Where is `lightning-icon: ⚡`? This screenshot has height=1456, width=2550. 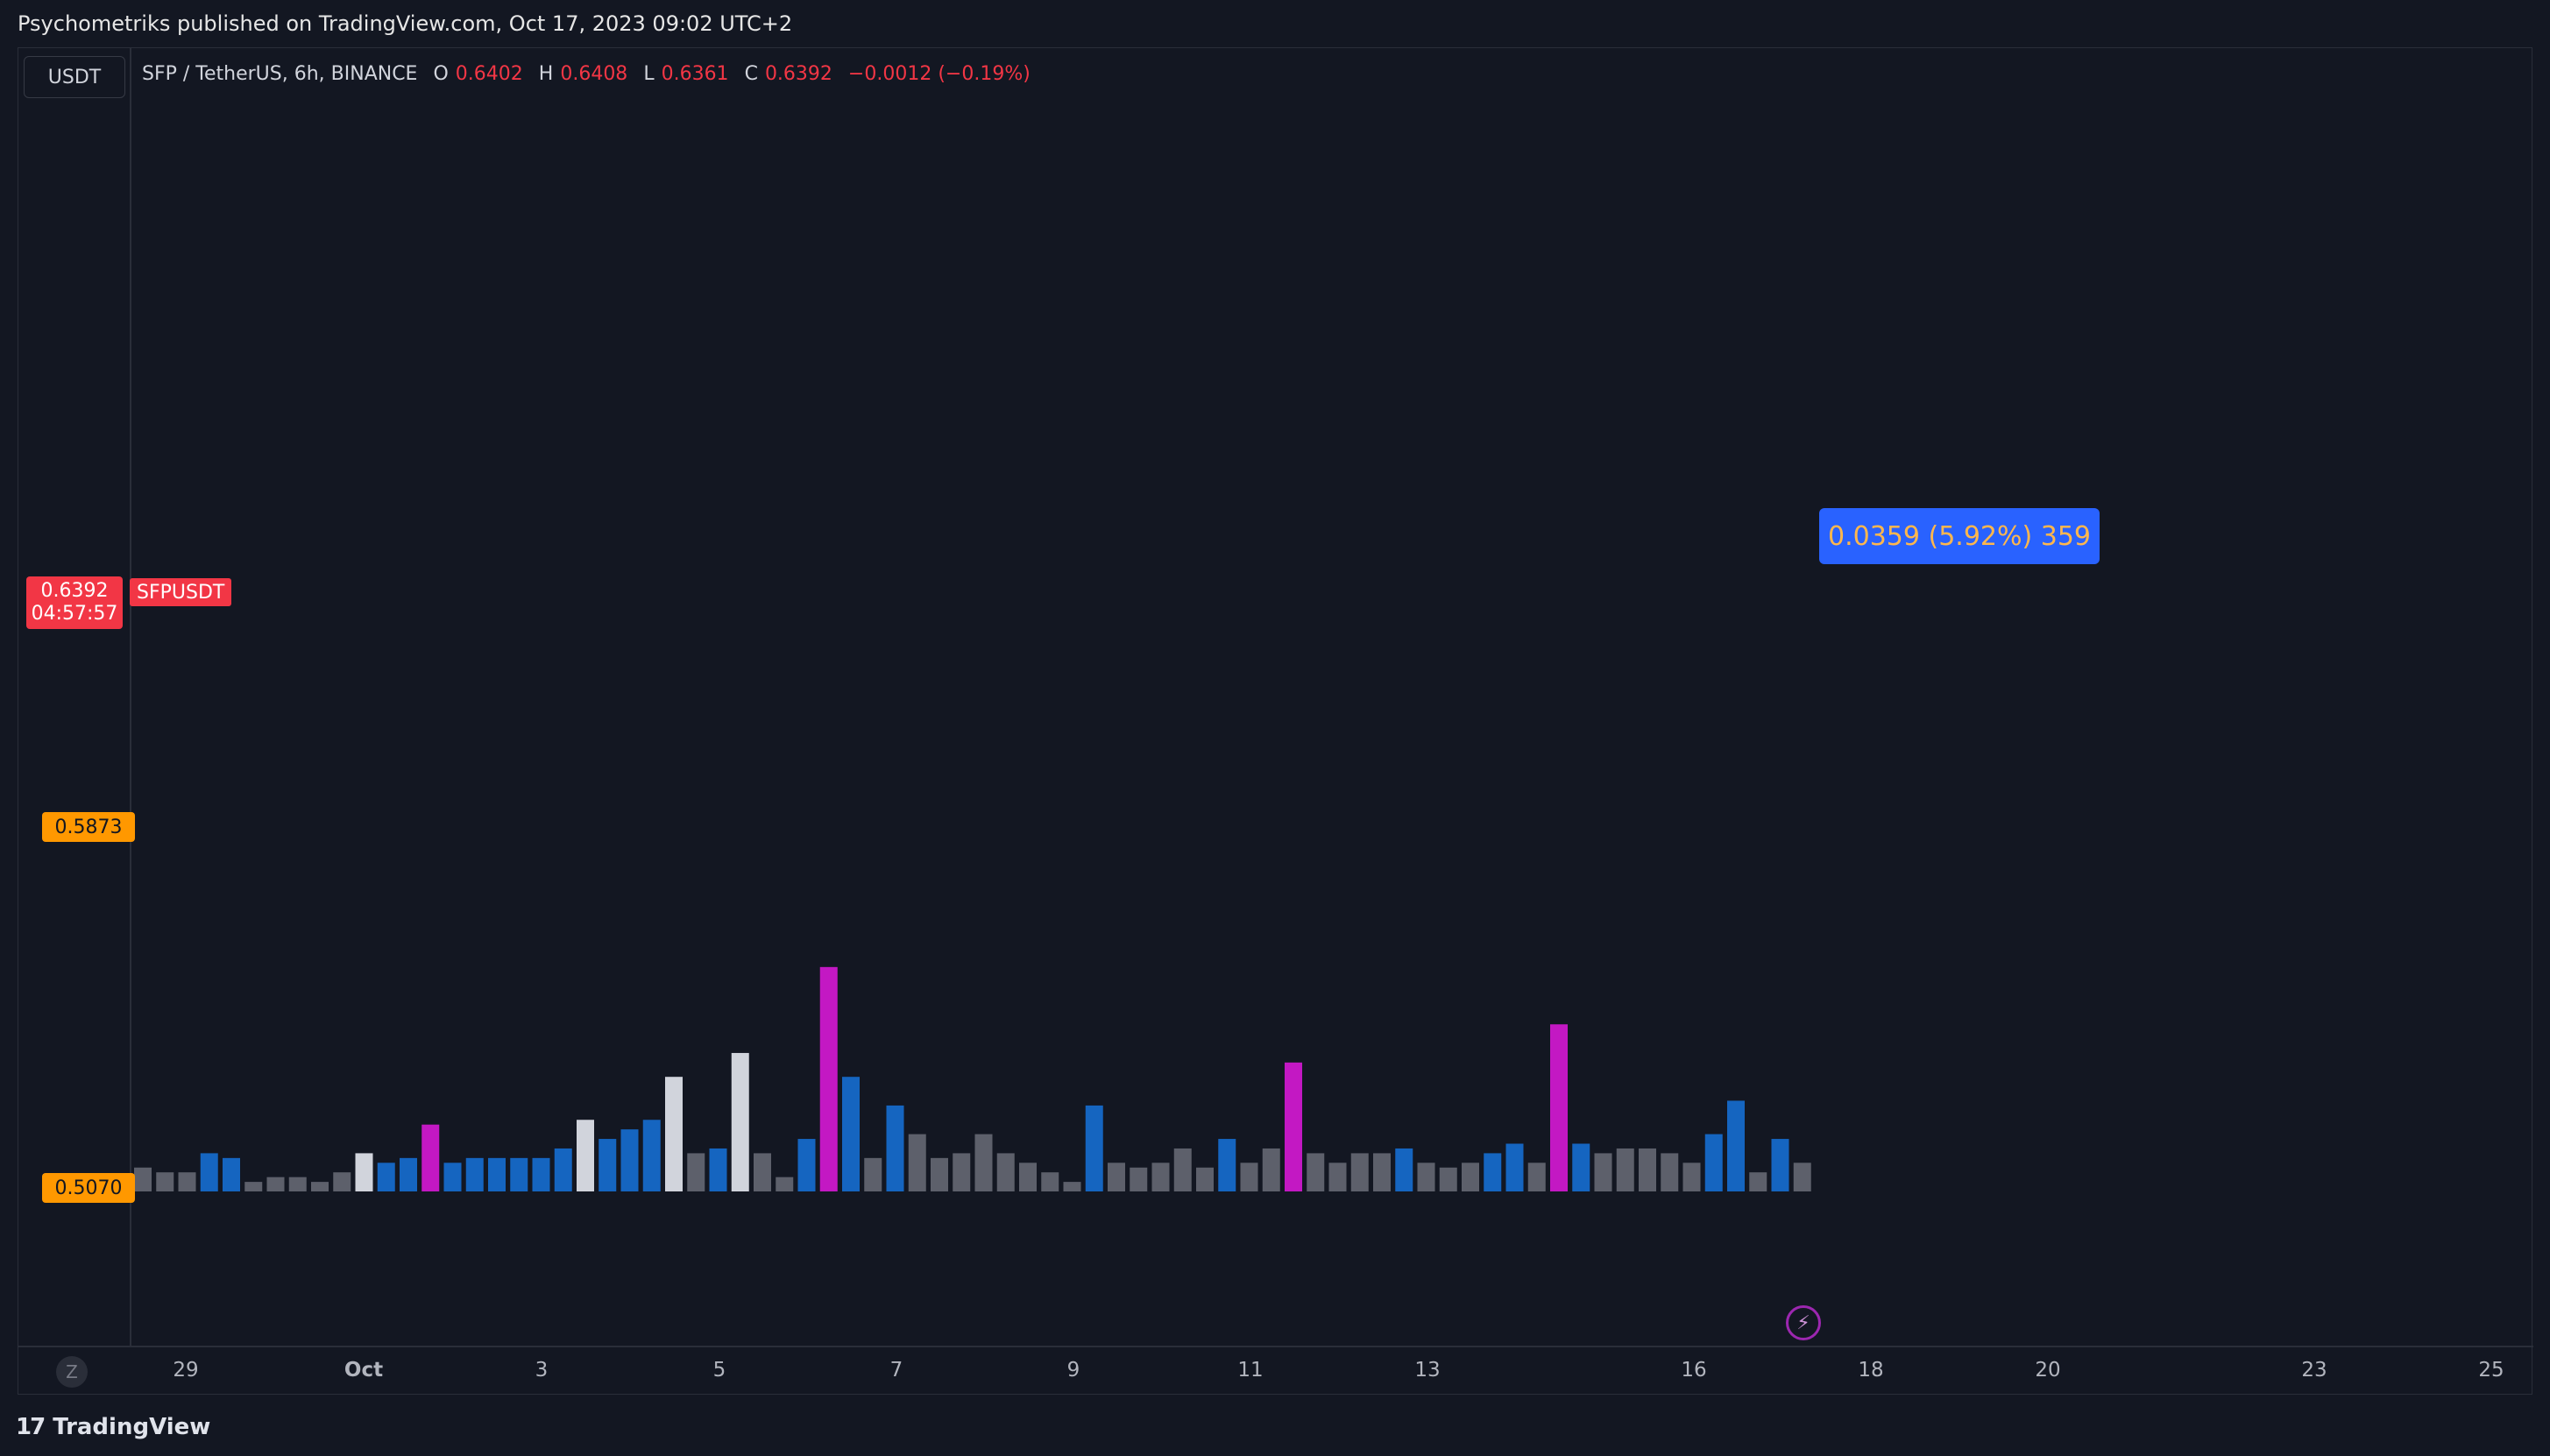
lightning-icon: ⚡ is located at coordinates (1803, 1322).